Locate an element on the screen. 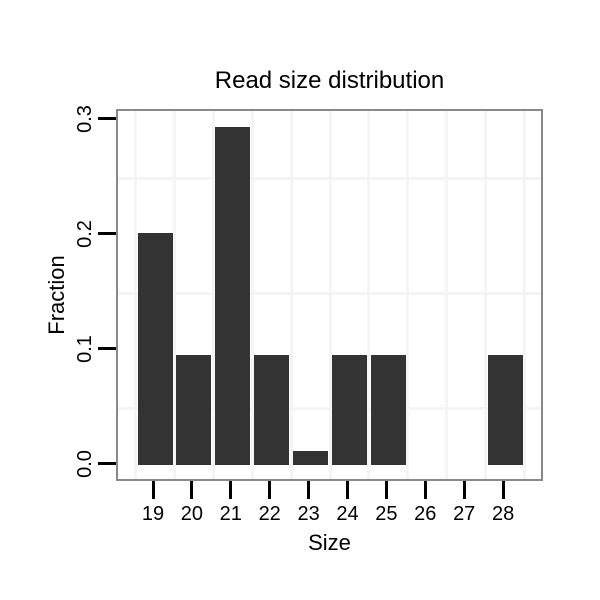  y-tick-label-0.1: 0.1 is located at coordinates (85, 348).